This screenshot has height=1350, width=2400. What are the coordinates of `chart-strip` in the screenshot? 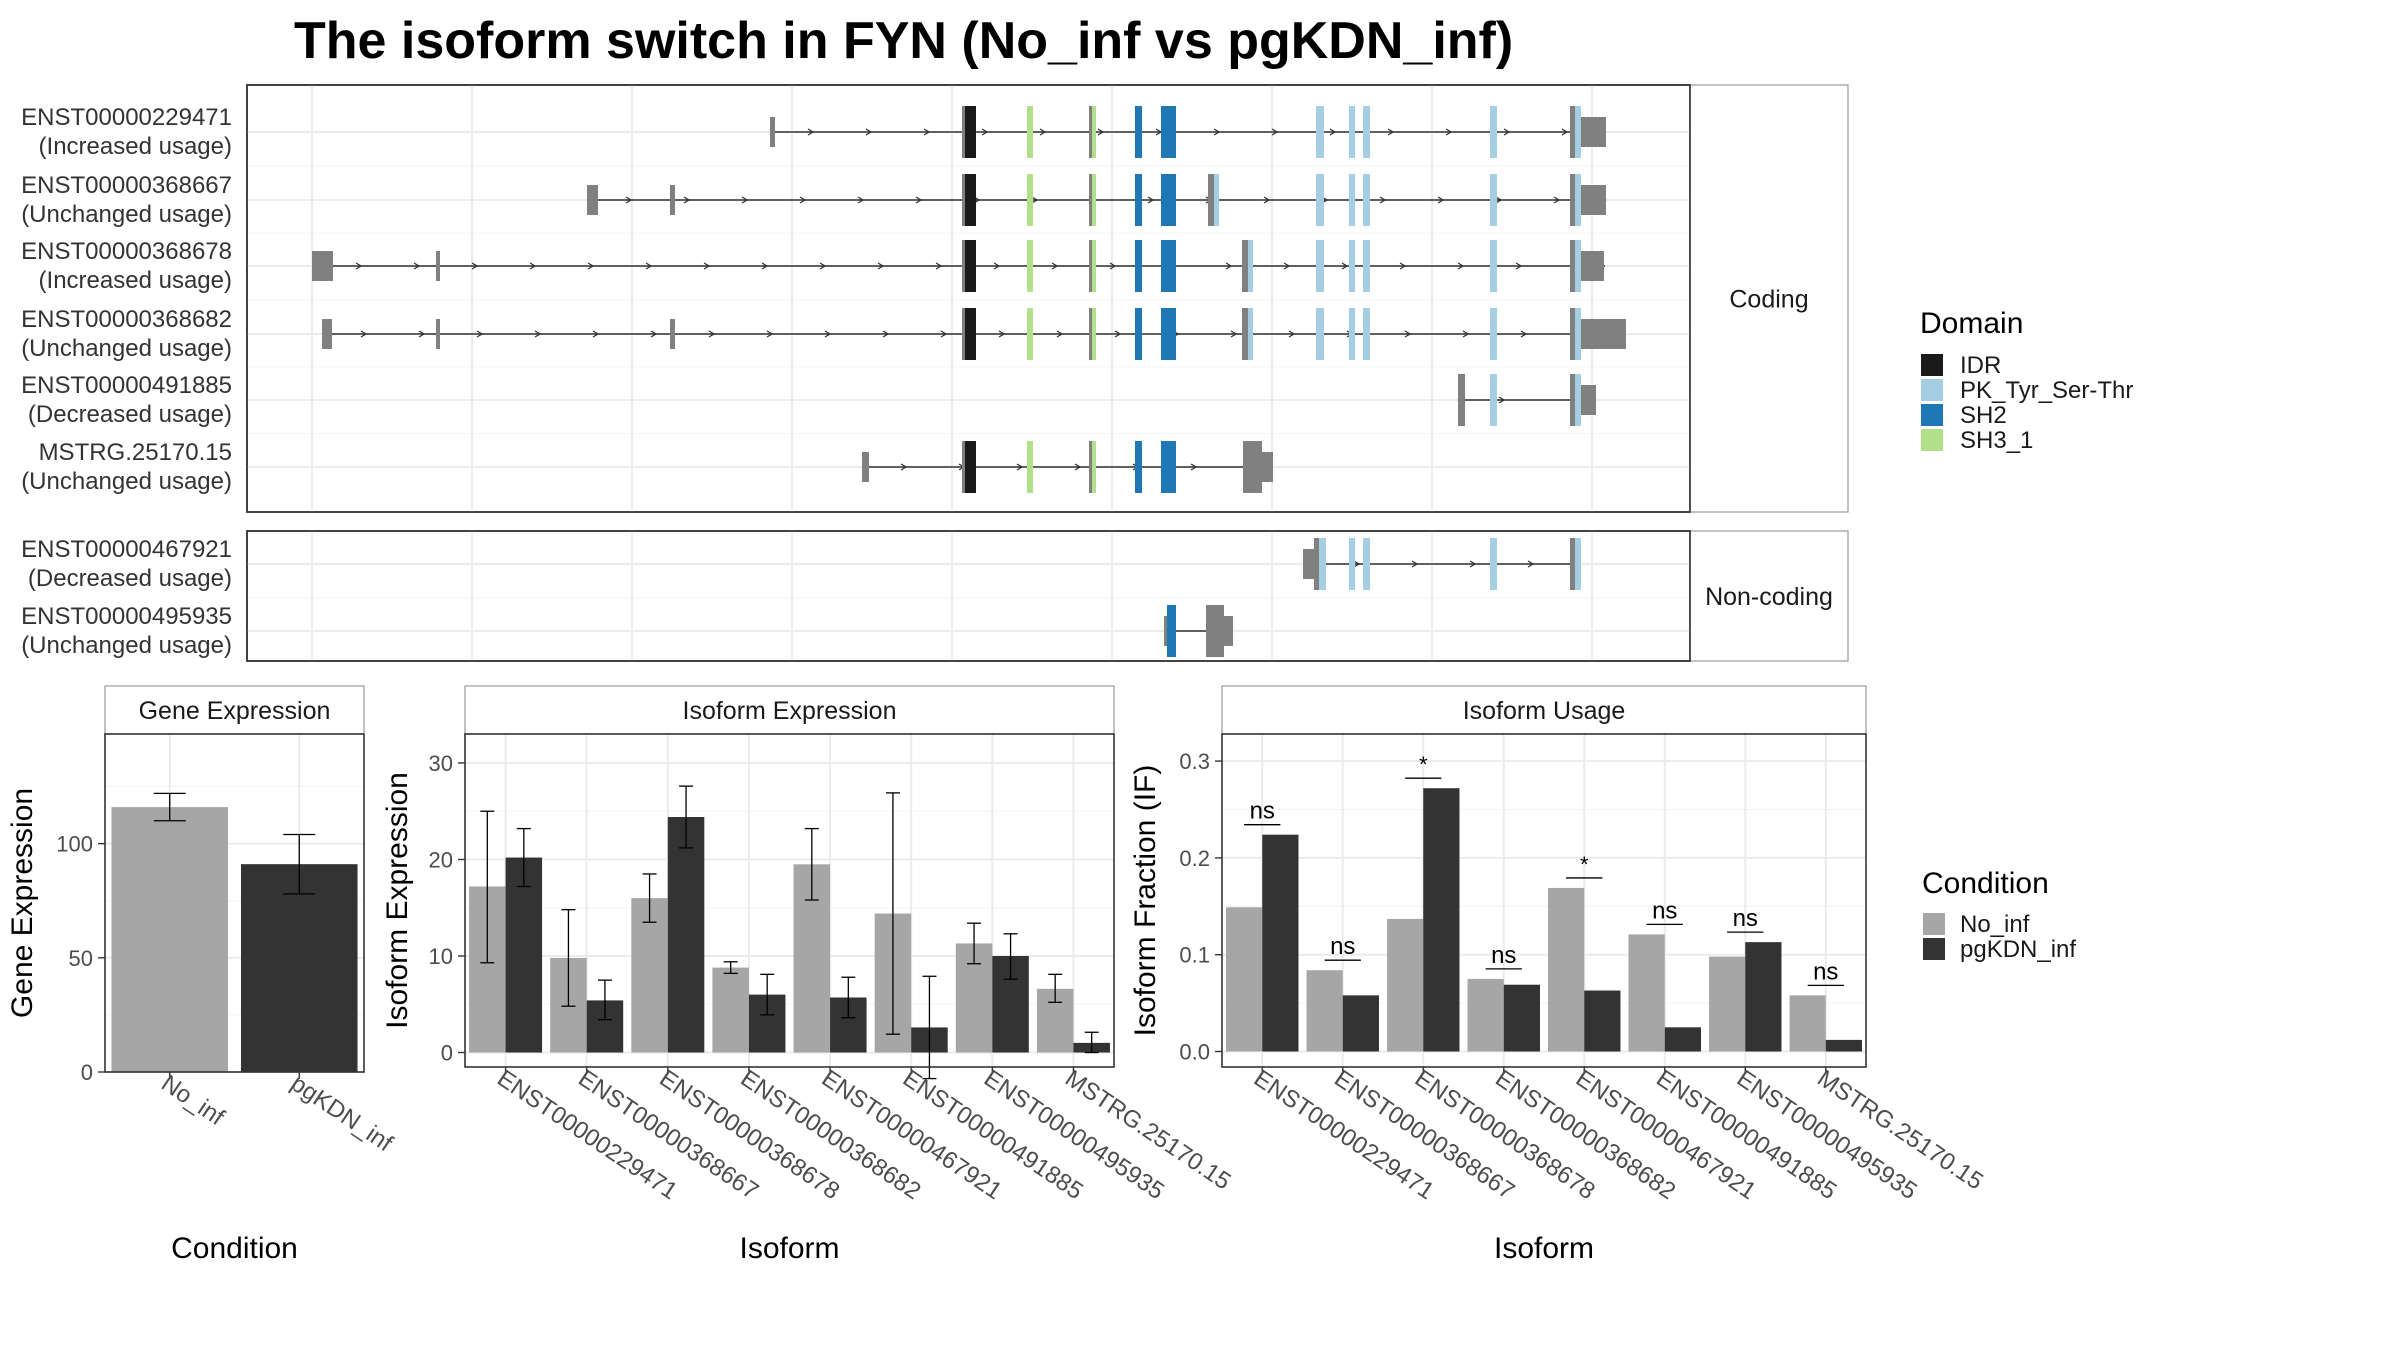 It's located at (789, 710).